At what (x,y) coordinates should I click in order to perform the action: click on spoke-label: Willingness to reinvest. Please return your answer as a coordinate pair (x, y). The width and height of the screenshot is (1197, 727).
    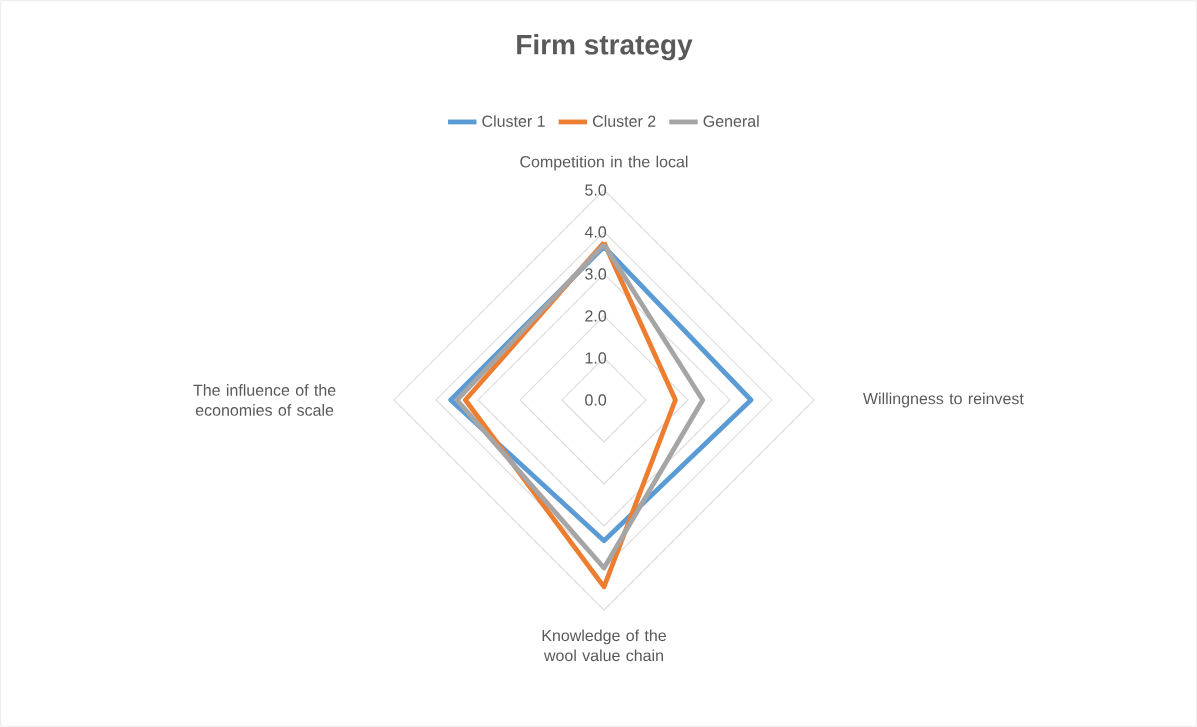
    Looking at the image, I should click on (943, 400).